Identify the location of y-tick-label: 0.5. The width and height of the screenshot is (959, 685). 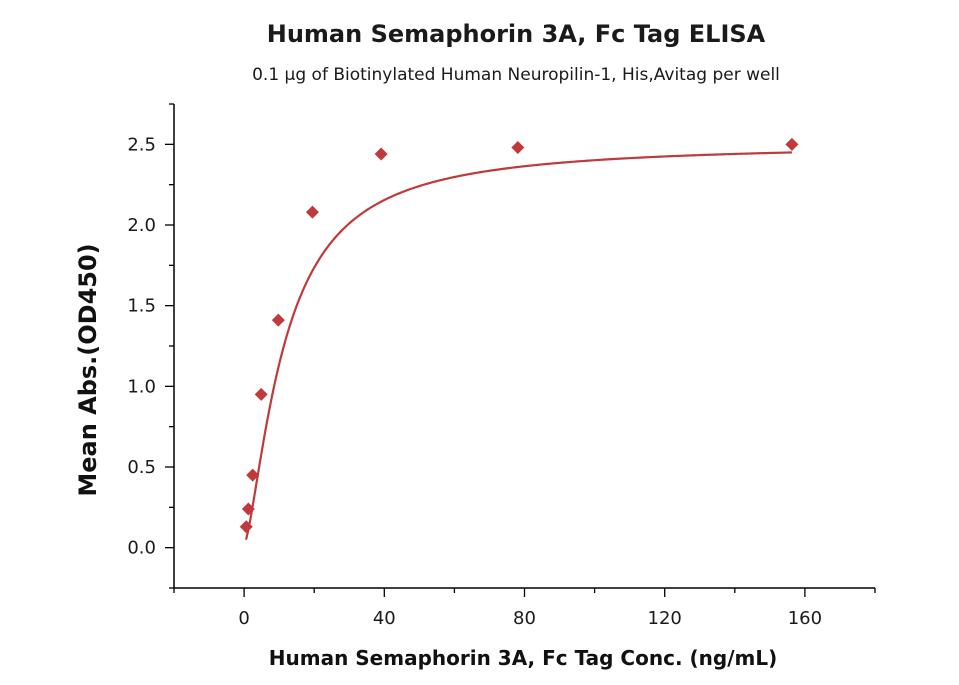
(141, 467).